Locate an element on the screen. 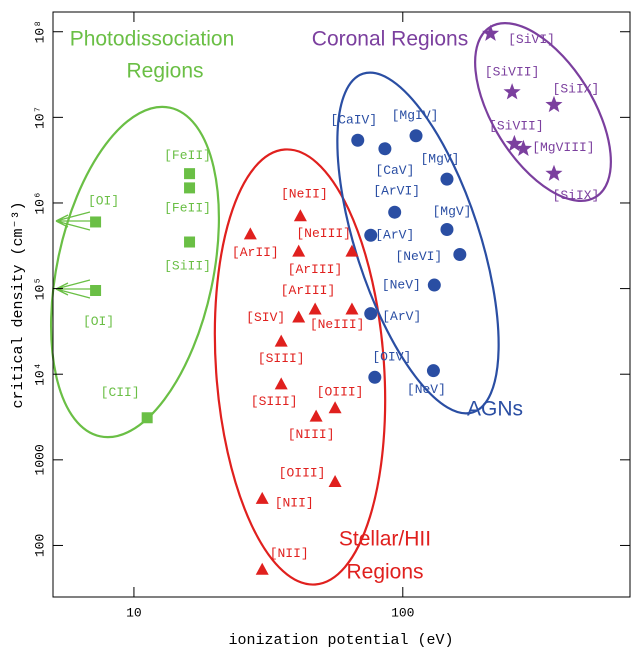  point-label: [MgVIII] is located at coordinates (563, 147).